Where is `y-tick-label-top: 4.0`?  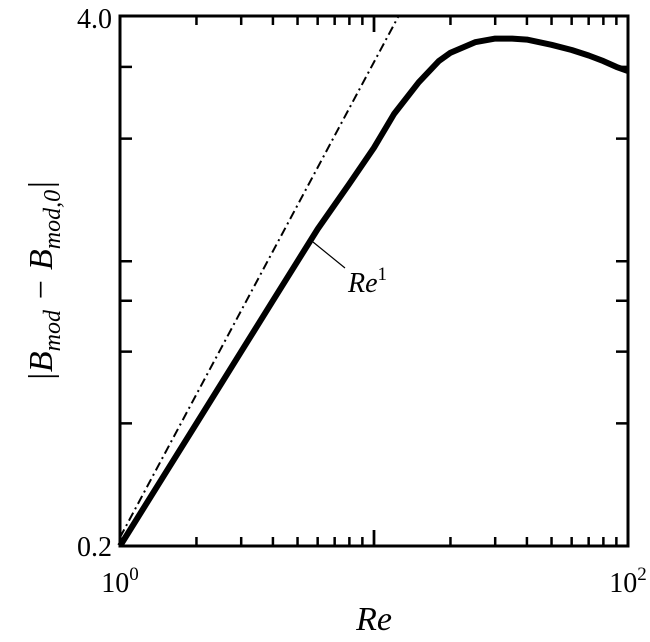 y-tick-label-top: 4.0 is located at coordinates (94, 19).